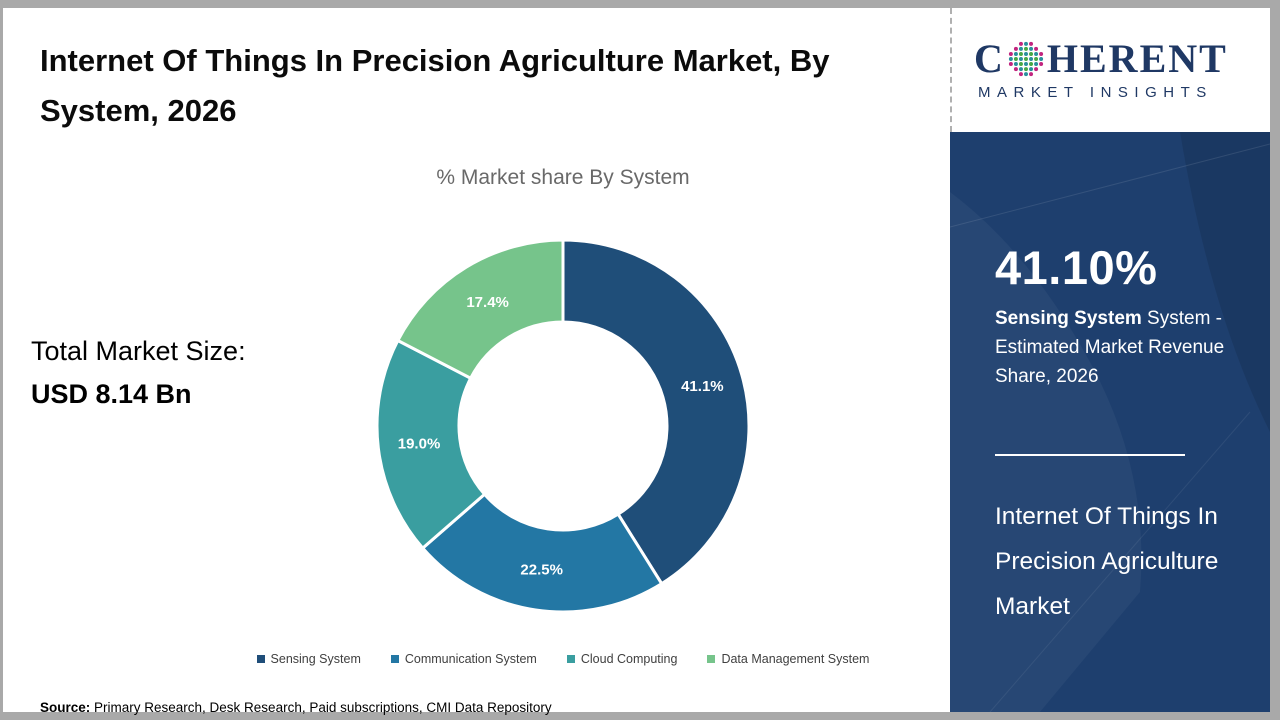  Describe the element at coordinates (563, 177) in the screenshot. I see `chart-subtitle: % Market share By System` at that location.